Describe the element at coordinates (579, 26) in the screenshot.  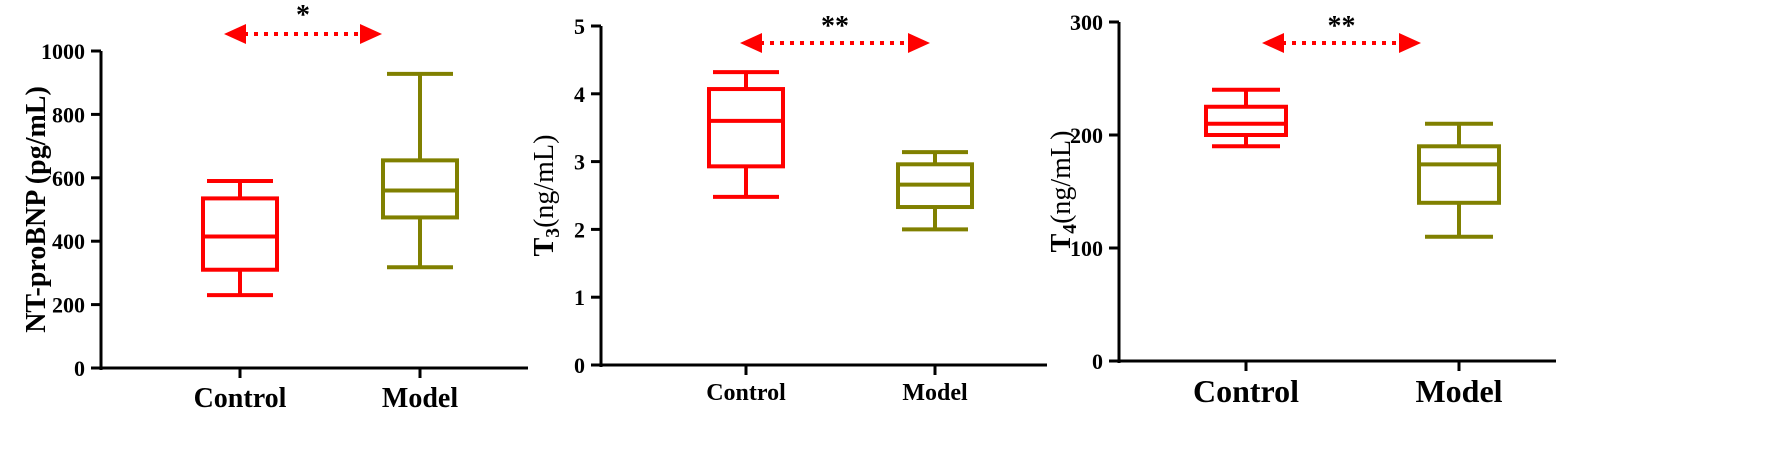
I see `y-tick-label: 5` at that location.